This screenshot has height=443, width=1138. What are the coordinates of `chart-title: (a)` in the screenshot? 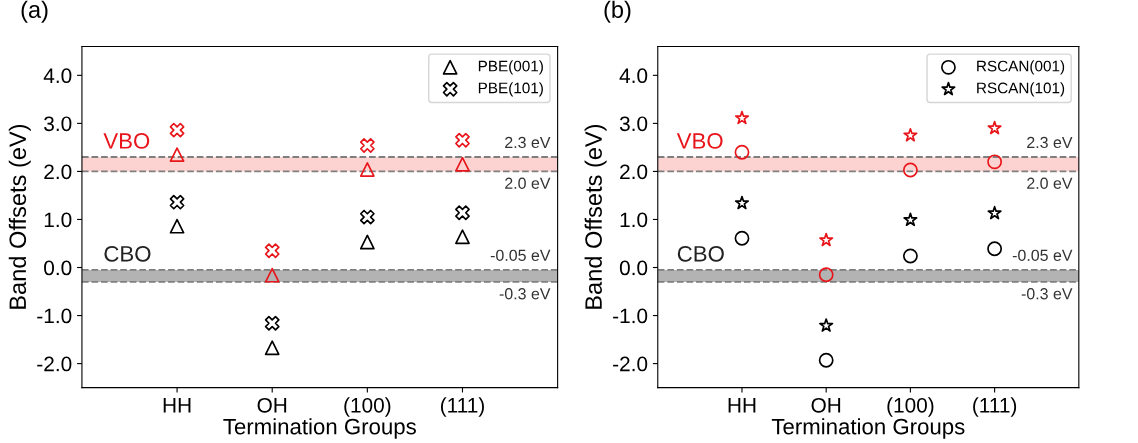 It's located at (34, 11).